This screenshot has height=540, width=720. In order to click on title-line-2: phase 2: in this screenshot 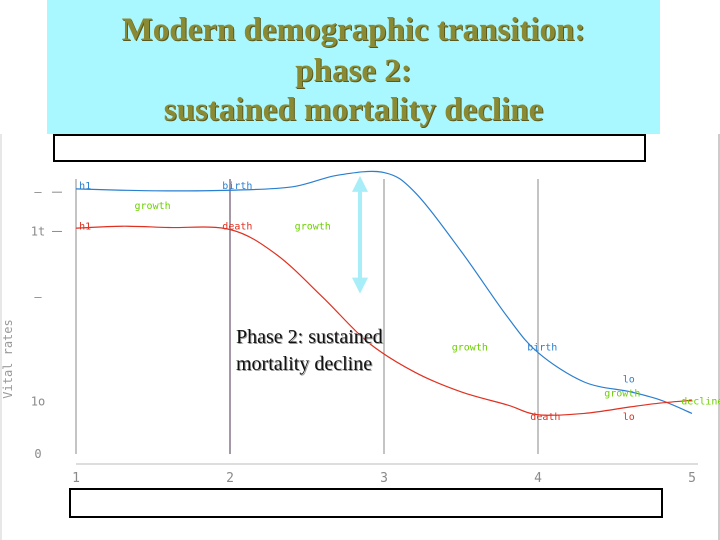, I will do `click(353, 71)`.